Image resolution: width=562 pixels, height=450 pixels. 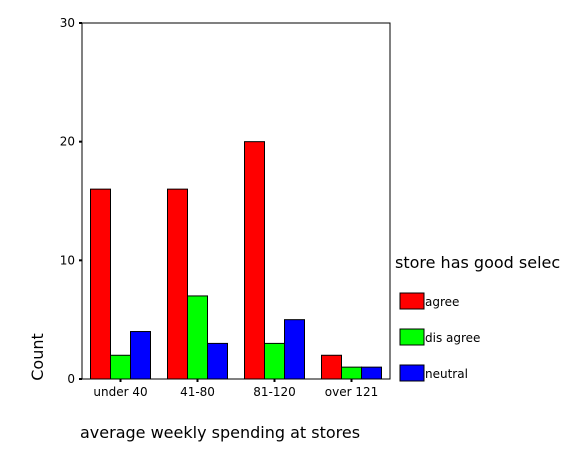 What do you see at coordinates (67, 142) in the screenshot?
I see `y-tick-label: 20` at bounding box center [67, 142].